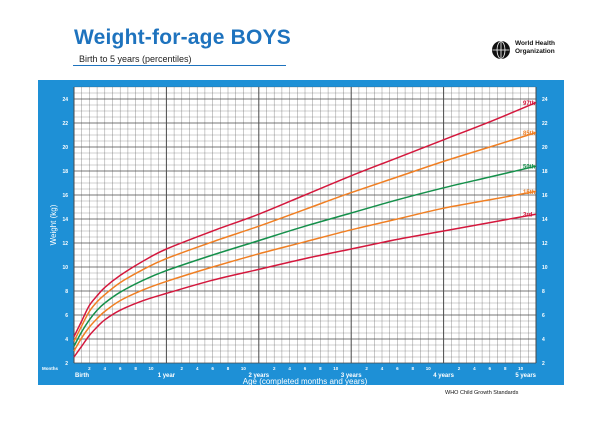  Describe the element at coordinates (65, 172) in the screenshot. I see `y-tick-label: 18` at that location.